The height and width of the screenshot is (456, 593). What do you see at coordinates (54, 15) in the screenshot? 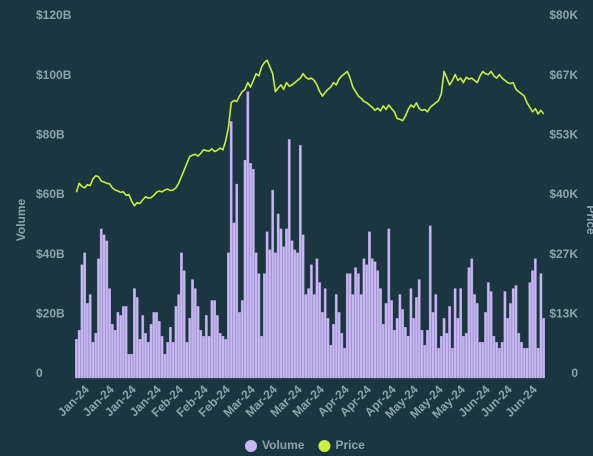
I see `y-tick-label: $120B` at bounding box center [54, 15].